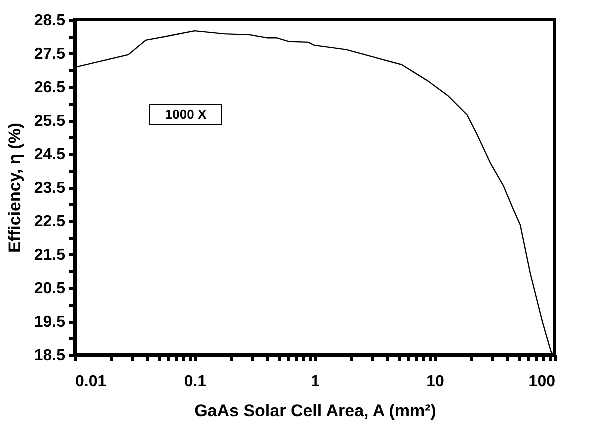  Describe the element at coordinates (50, 188) in the screenshot. I see `y-tick-label: 23.5` at that location.